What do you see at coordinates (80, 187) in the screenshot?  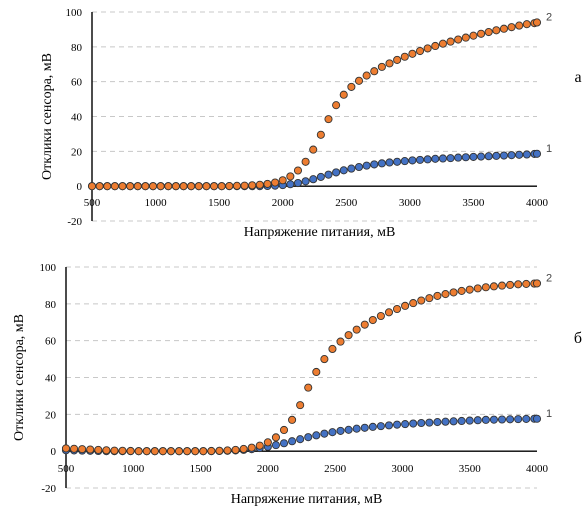 I see `y-tick-label: 0` at bounding box center [80, 187].